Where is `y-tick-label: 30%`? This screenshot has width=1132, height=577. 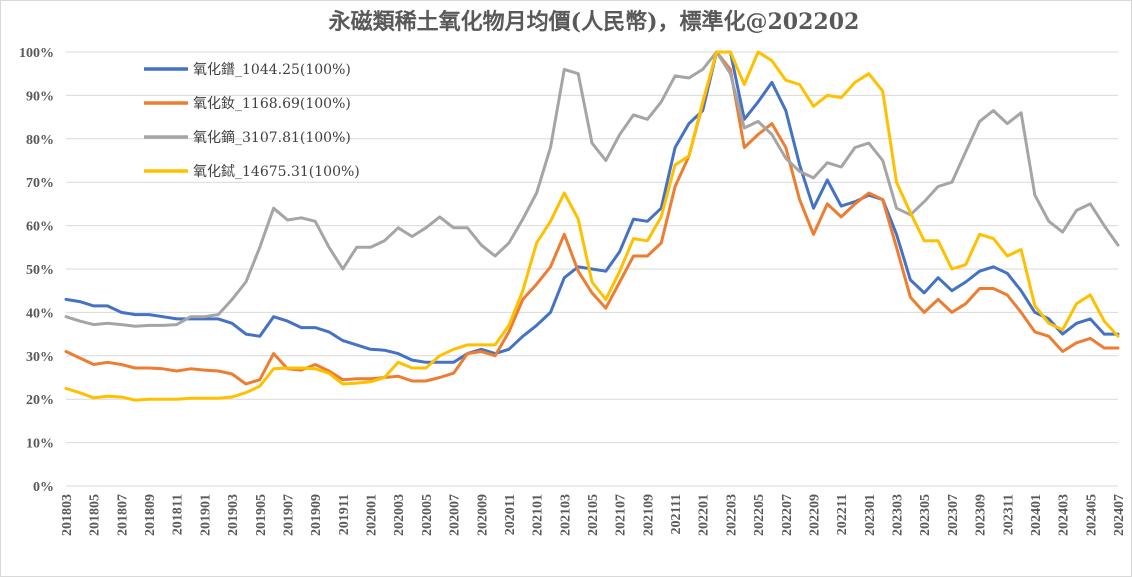 y-tick-label: 30% is located at coordinates (40, 357).